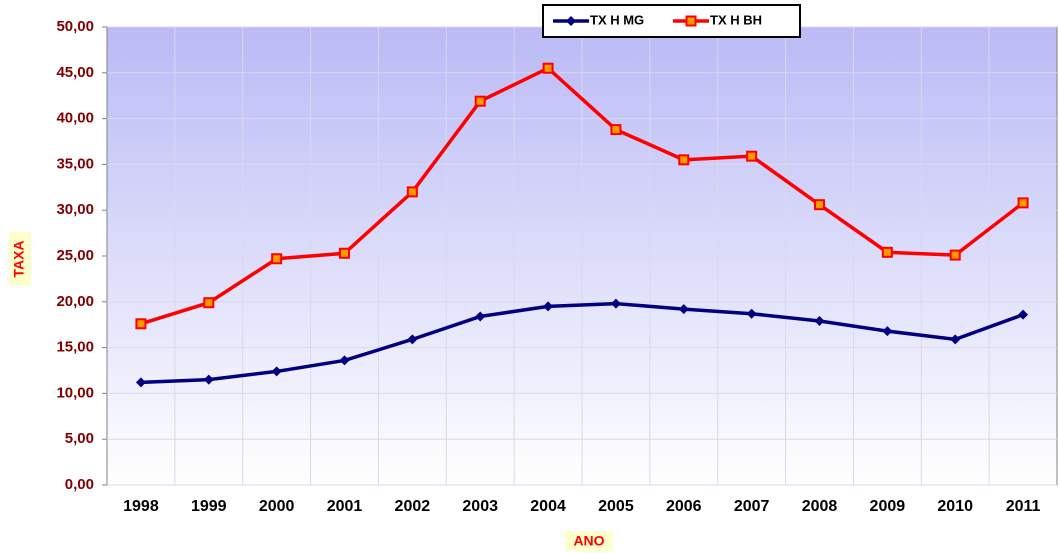 The height and width of the screenshot is (553, 1059). Describe the element at coordinates (1023, 506) in the screenshot. I see `x-tick-label: 2011` at that location.